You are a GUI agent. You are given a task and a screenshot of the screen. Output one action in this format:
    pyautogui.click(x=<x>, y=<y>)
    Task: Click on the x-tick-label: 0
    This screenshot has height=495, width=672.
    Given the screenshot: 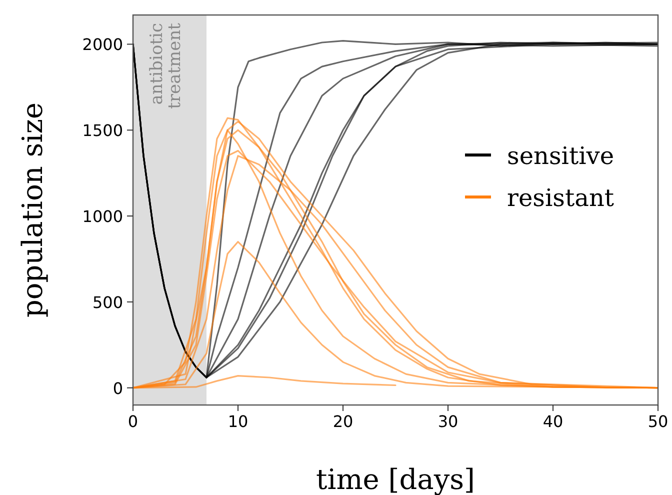 What is the action you would take?
    pyautogui.click(x=133, y=421)
    